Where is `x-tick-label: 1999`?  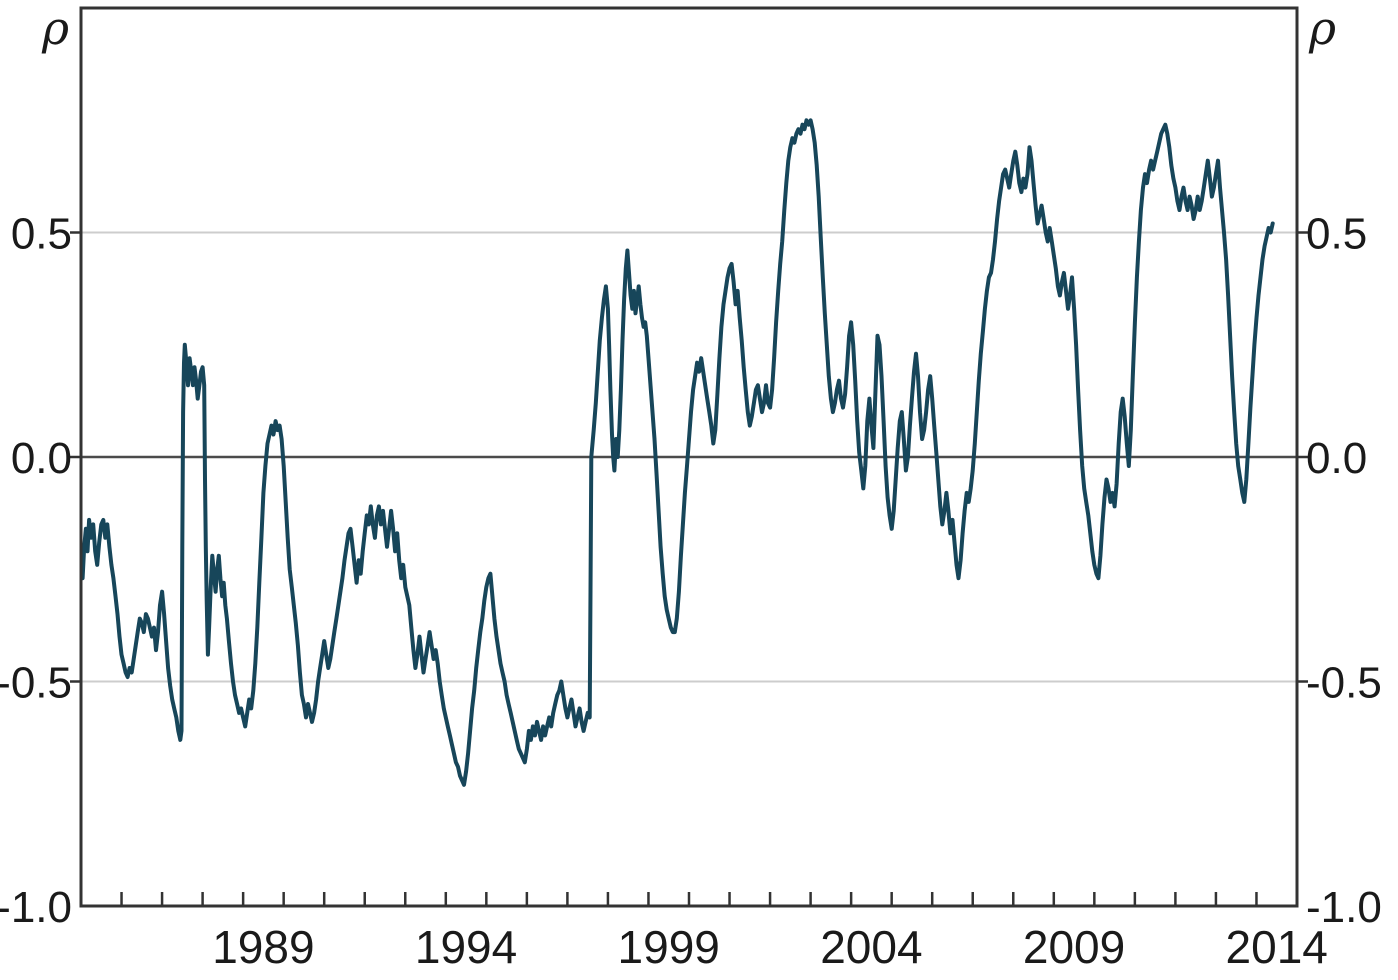
x-tick-label: 1999 is located at coordinates (669, 947).